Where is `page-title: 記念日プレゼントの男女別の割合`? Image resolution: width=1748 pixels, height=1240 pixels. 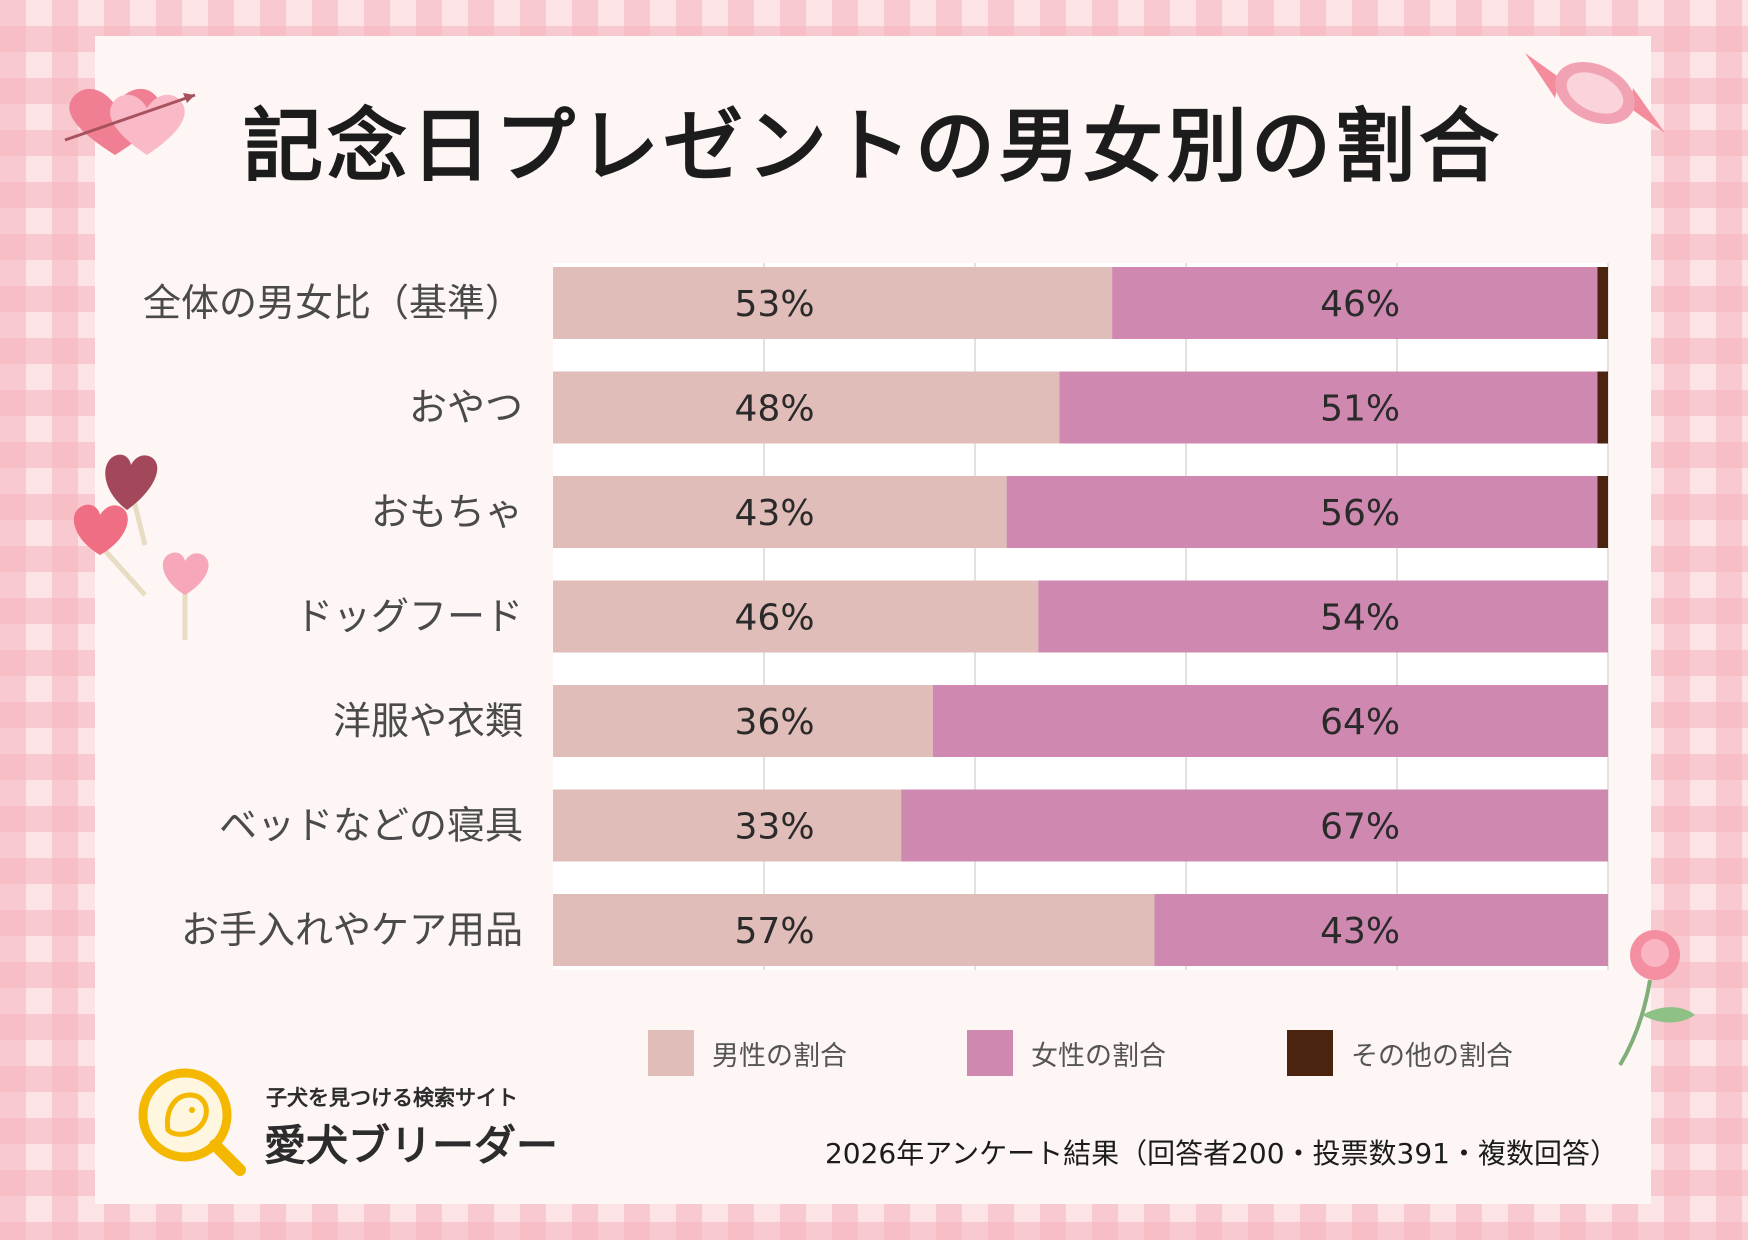 page-title: 記念日プレゼントの男女別の割合 is located at coordinates (873, 146).